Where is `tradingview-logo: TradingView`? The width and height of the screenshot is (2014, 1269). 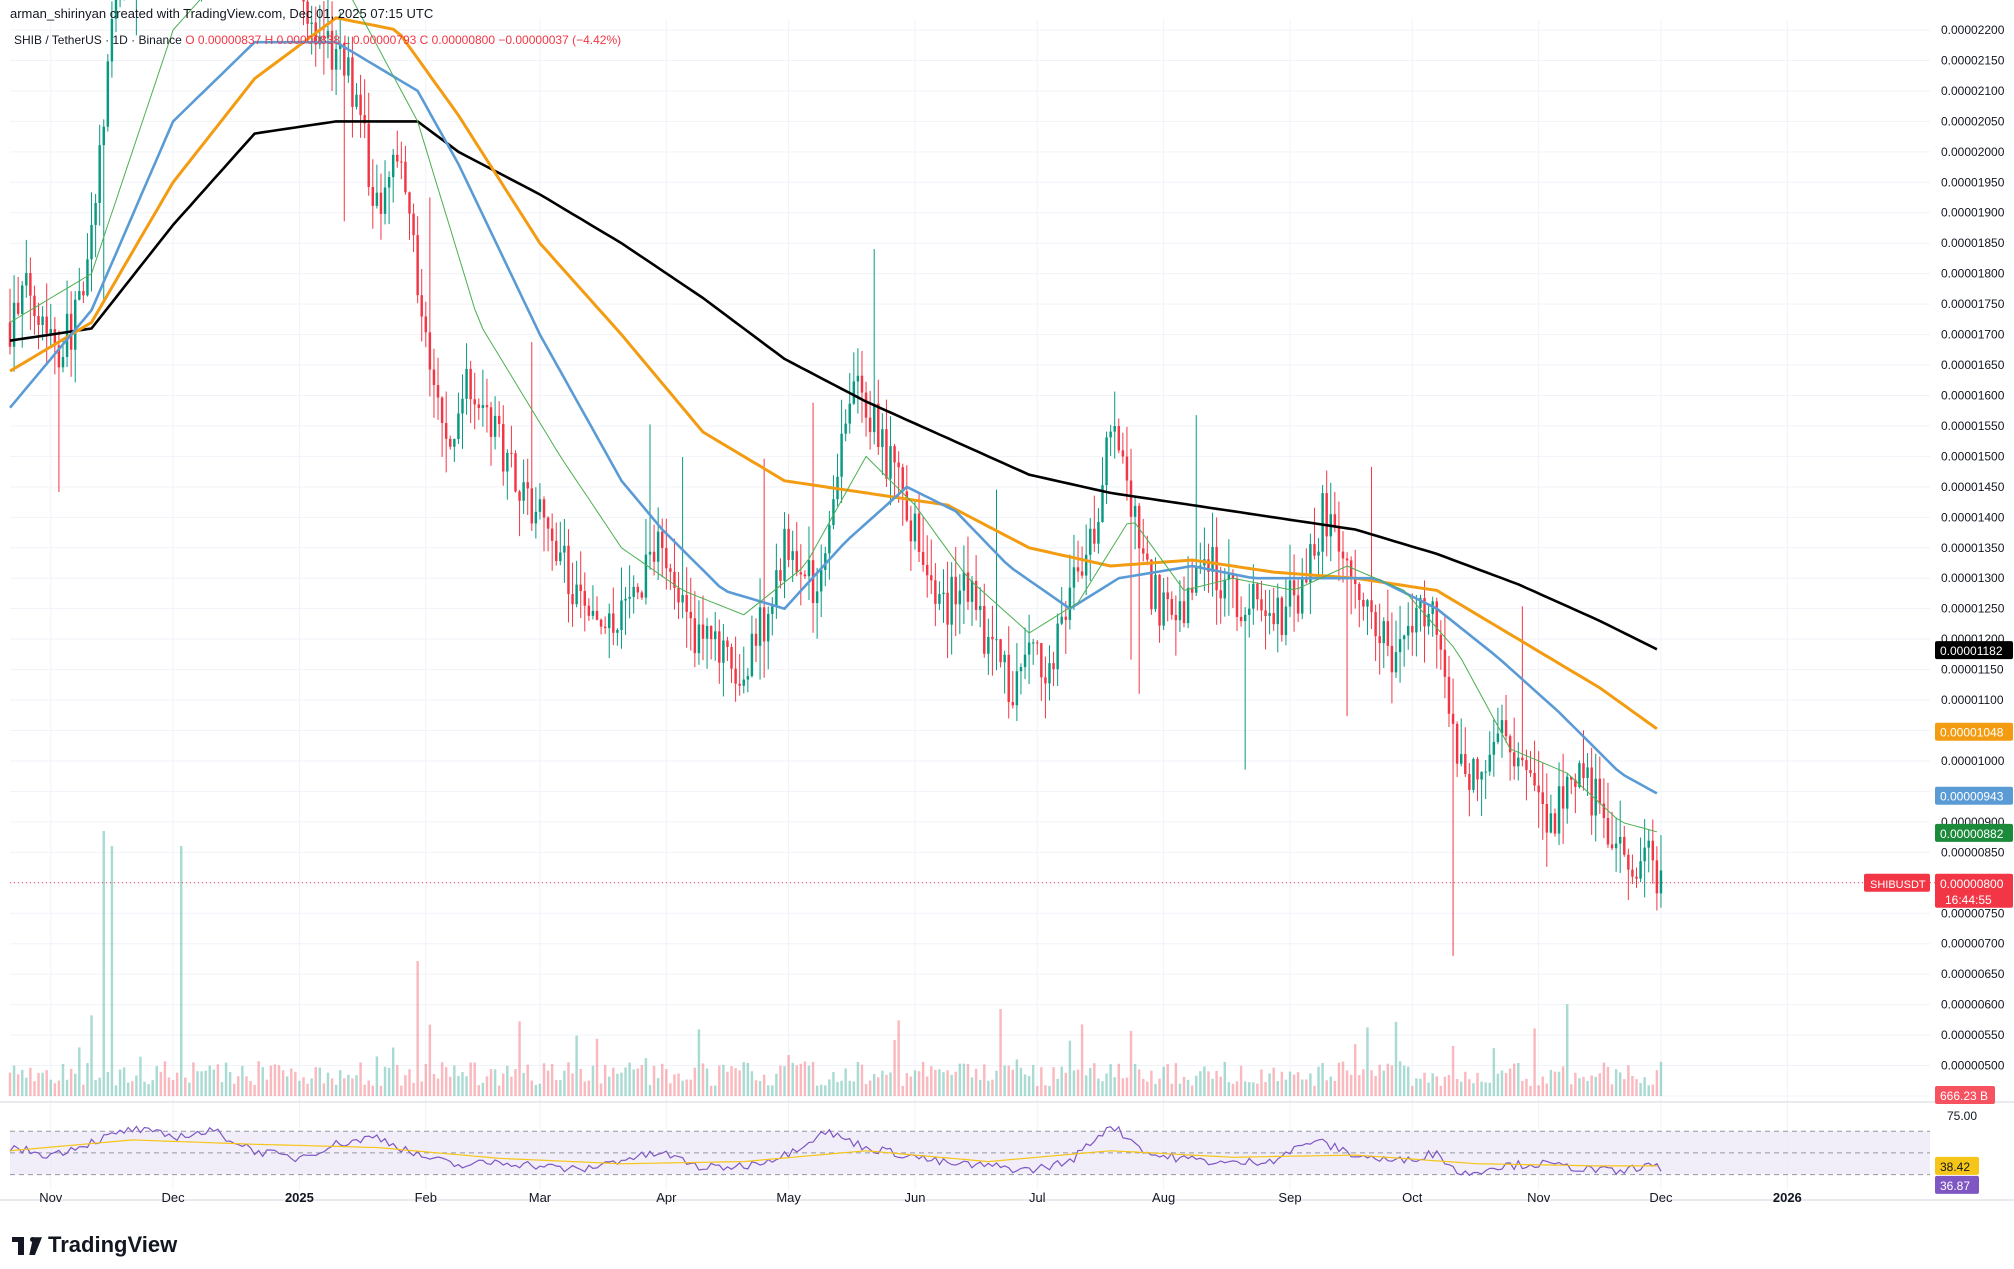
tradingview-logo: TradingView is located at coordinates (94, 1245).